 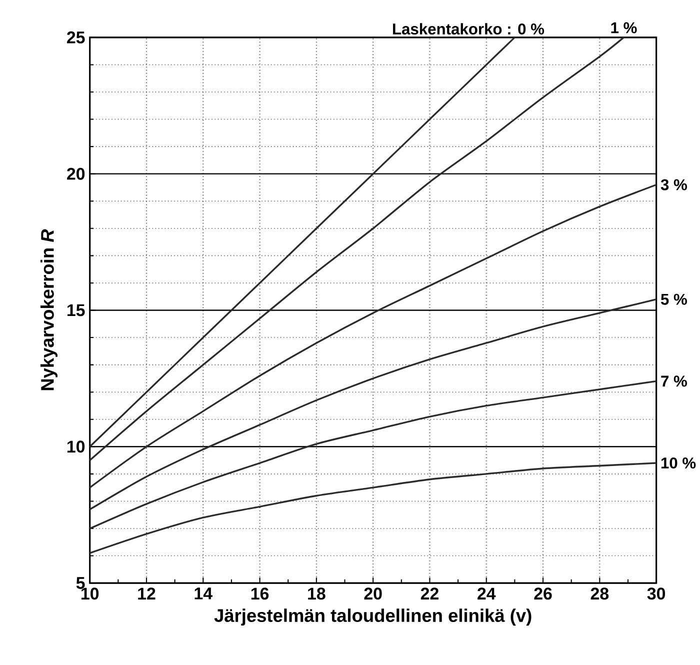 What do you see at coordinates (656, 594) in the screenshot?
I see `x-tick-label: 30` at bounding box center [656, 594].